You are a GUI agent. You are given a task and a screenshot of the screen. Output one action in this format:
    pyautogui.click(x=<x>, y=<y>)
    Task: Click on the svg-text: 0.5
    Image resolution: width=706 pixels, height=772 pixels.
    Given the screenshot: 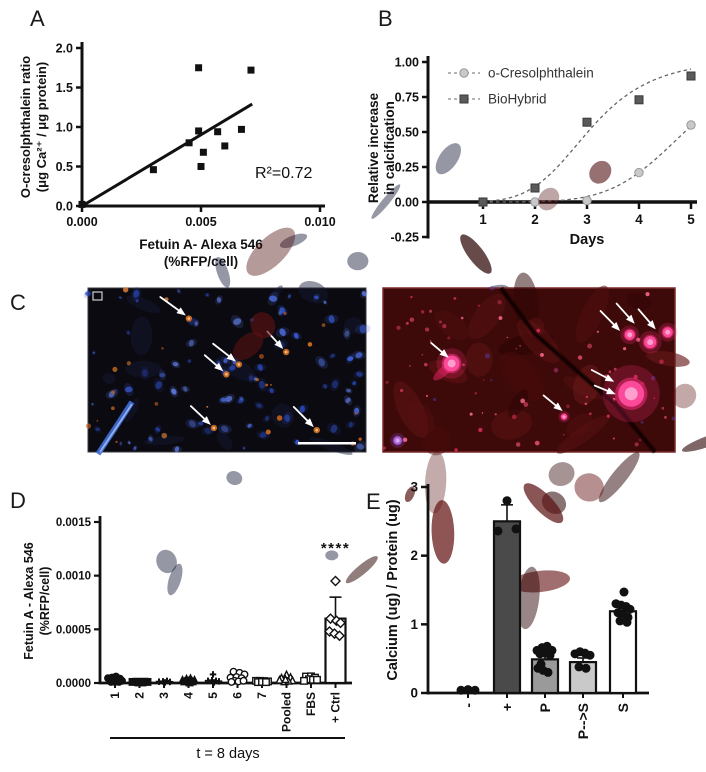 What is the action you would take?
    pyautogui.click(x=64, y=167)
    